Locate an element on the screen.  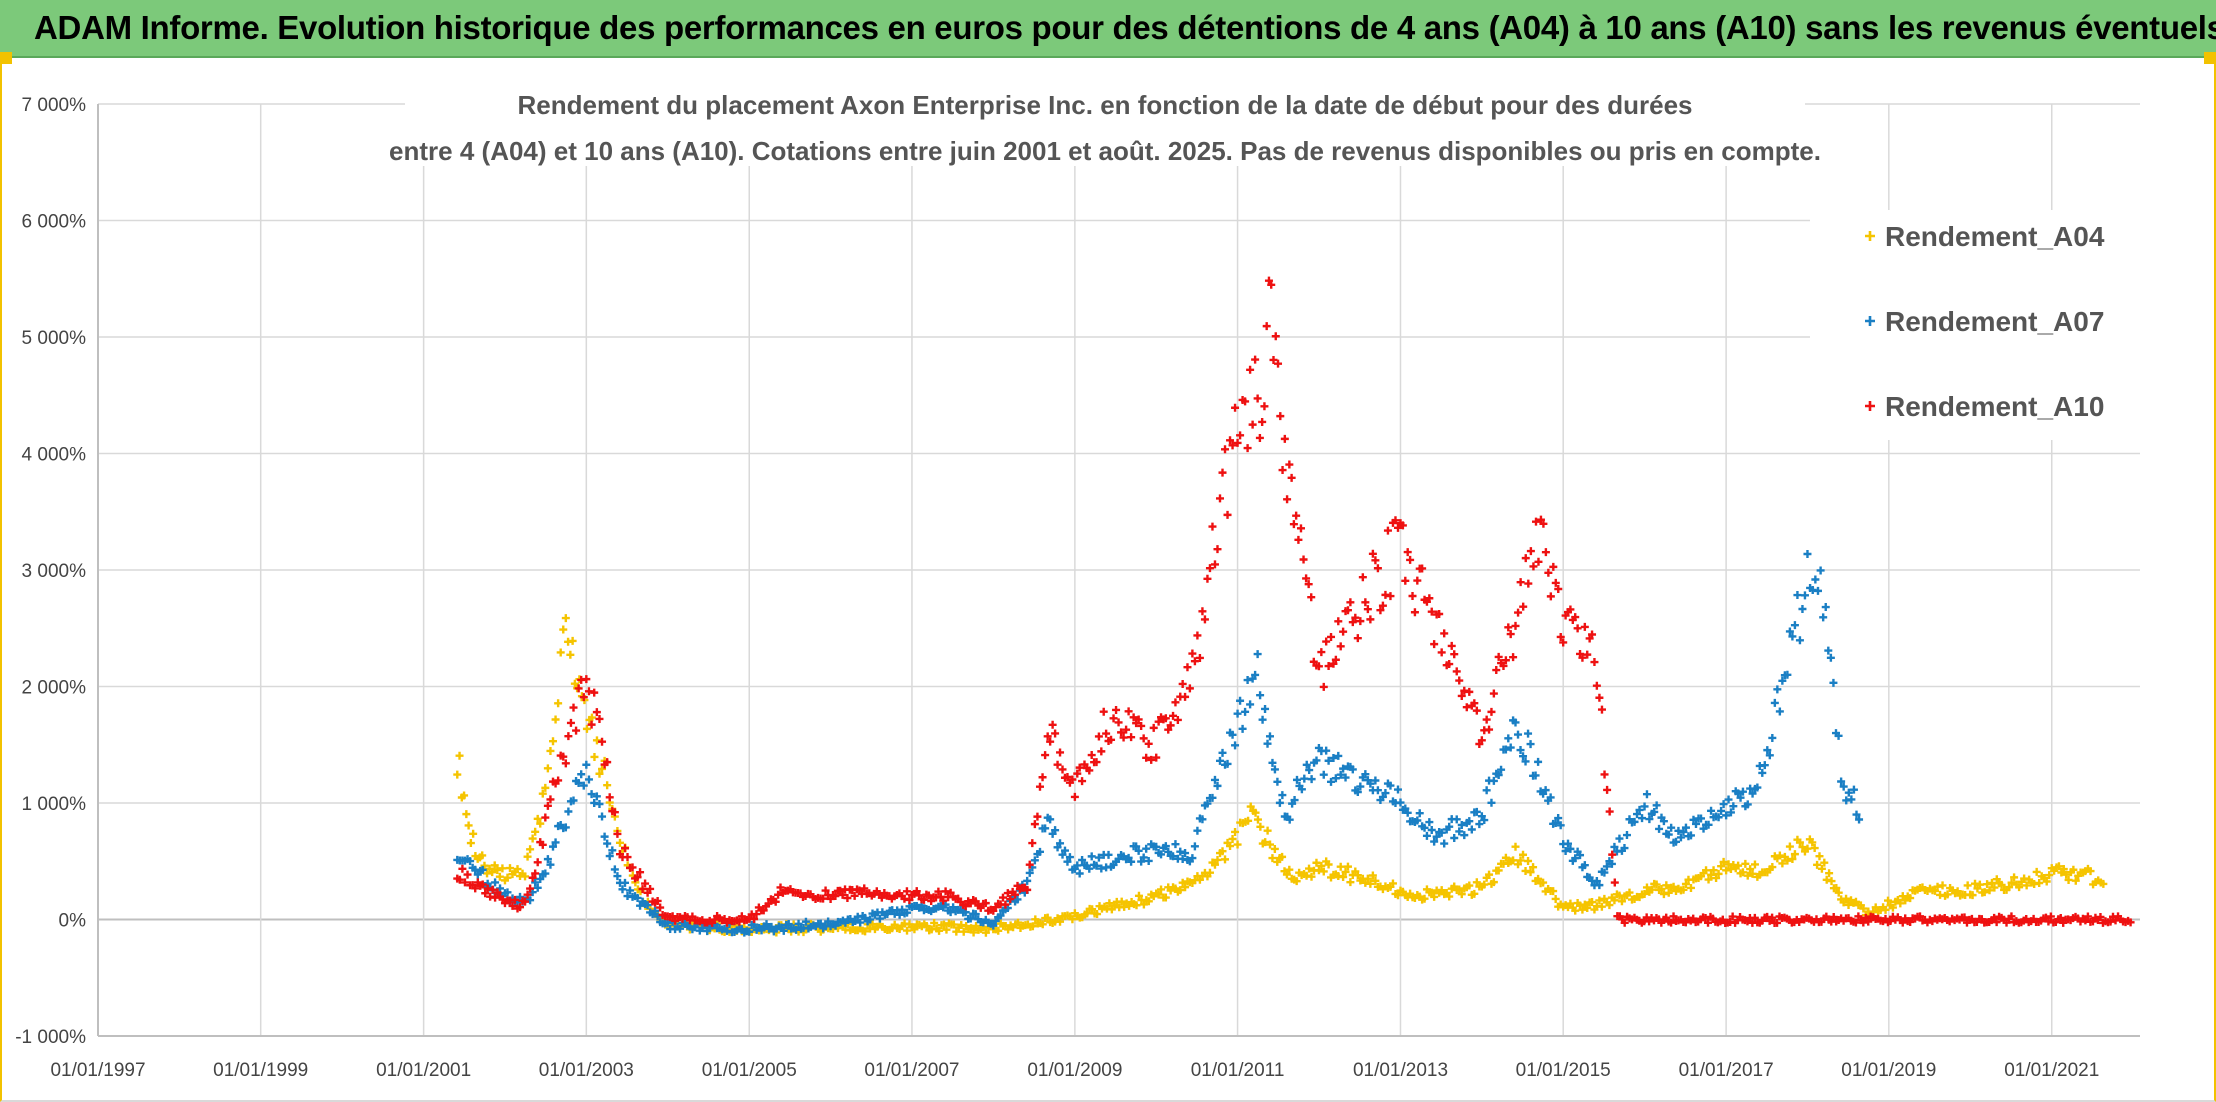
y-tick-label: 1 000% is located at coordinates (54, 804).